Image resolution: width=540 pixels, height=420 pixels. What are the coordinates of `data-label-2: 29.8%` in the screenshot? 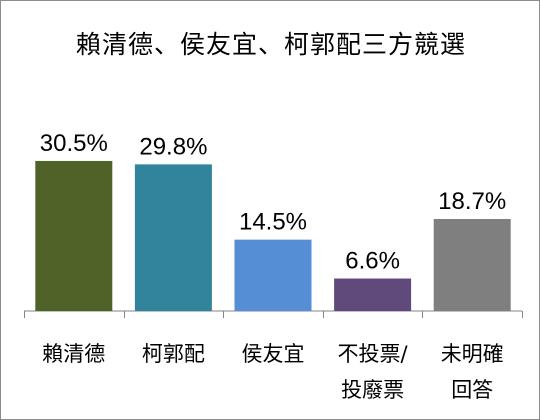 It's located at (173, 146).